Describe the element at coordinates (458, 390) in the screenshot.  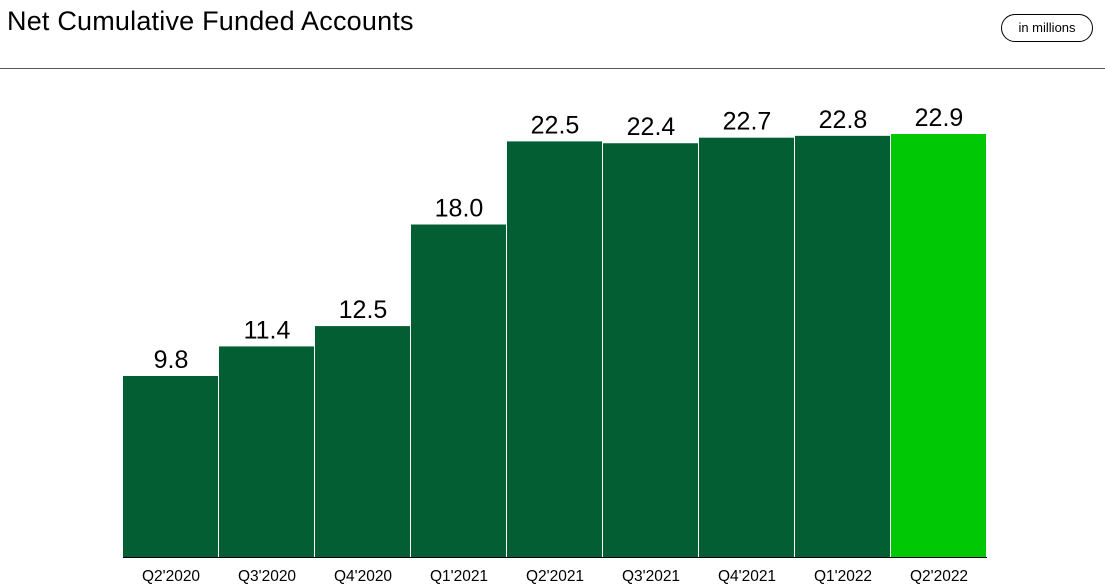
I see `bar-q1-2021` at that location.